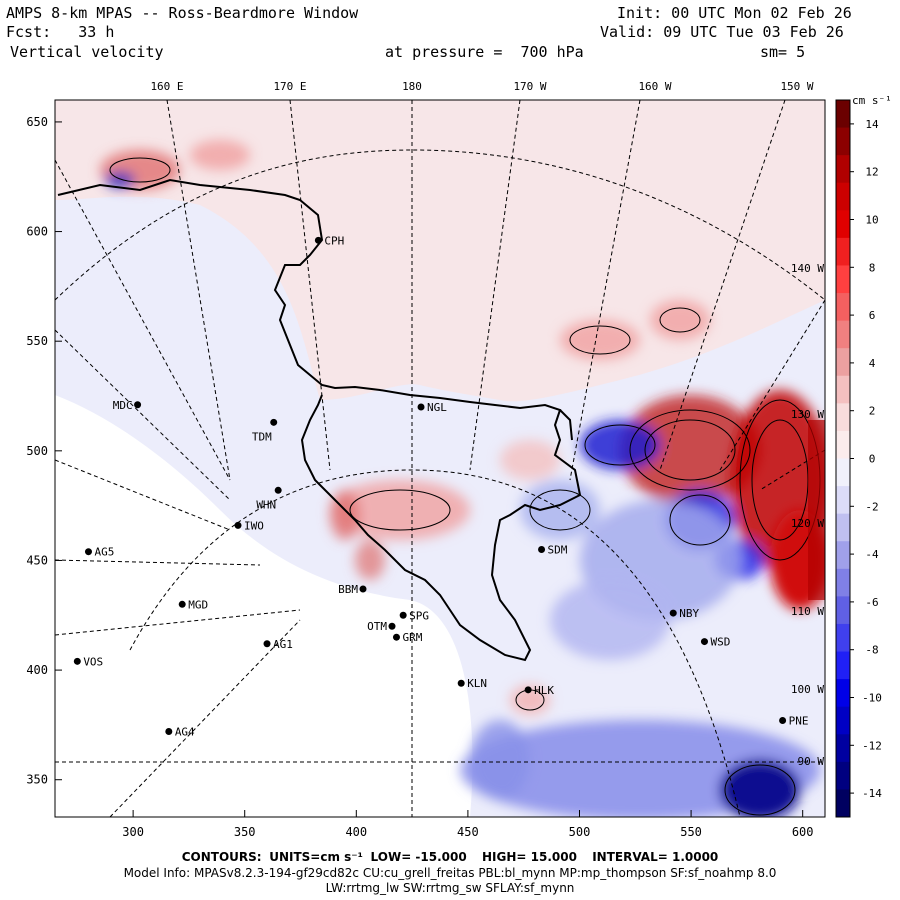 The width and height of the screenshot is (900, 900). What do you see at coordinates (182, 13) in the screenshot?
I see `map-title: AMPS 8-km MPAS -- Ross-Beardmore Window` at bounding box center [182, 13].